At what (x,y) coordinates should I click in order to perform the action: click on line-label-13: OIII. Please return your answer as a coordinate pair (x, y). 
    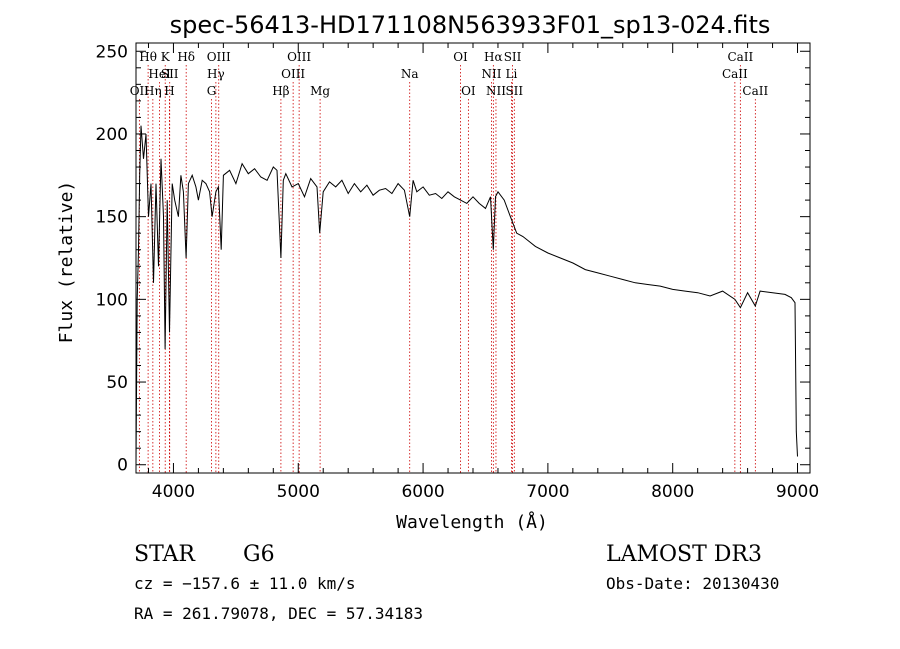
    Looking at the image, I should click on (293, 74).